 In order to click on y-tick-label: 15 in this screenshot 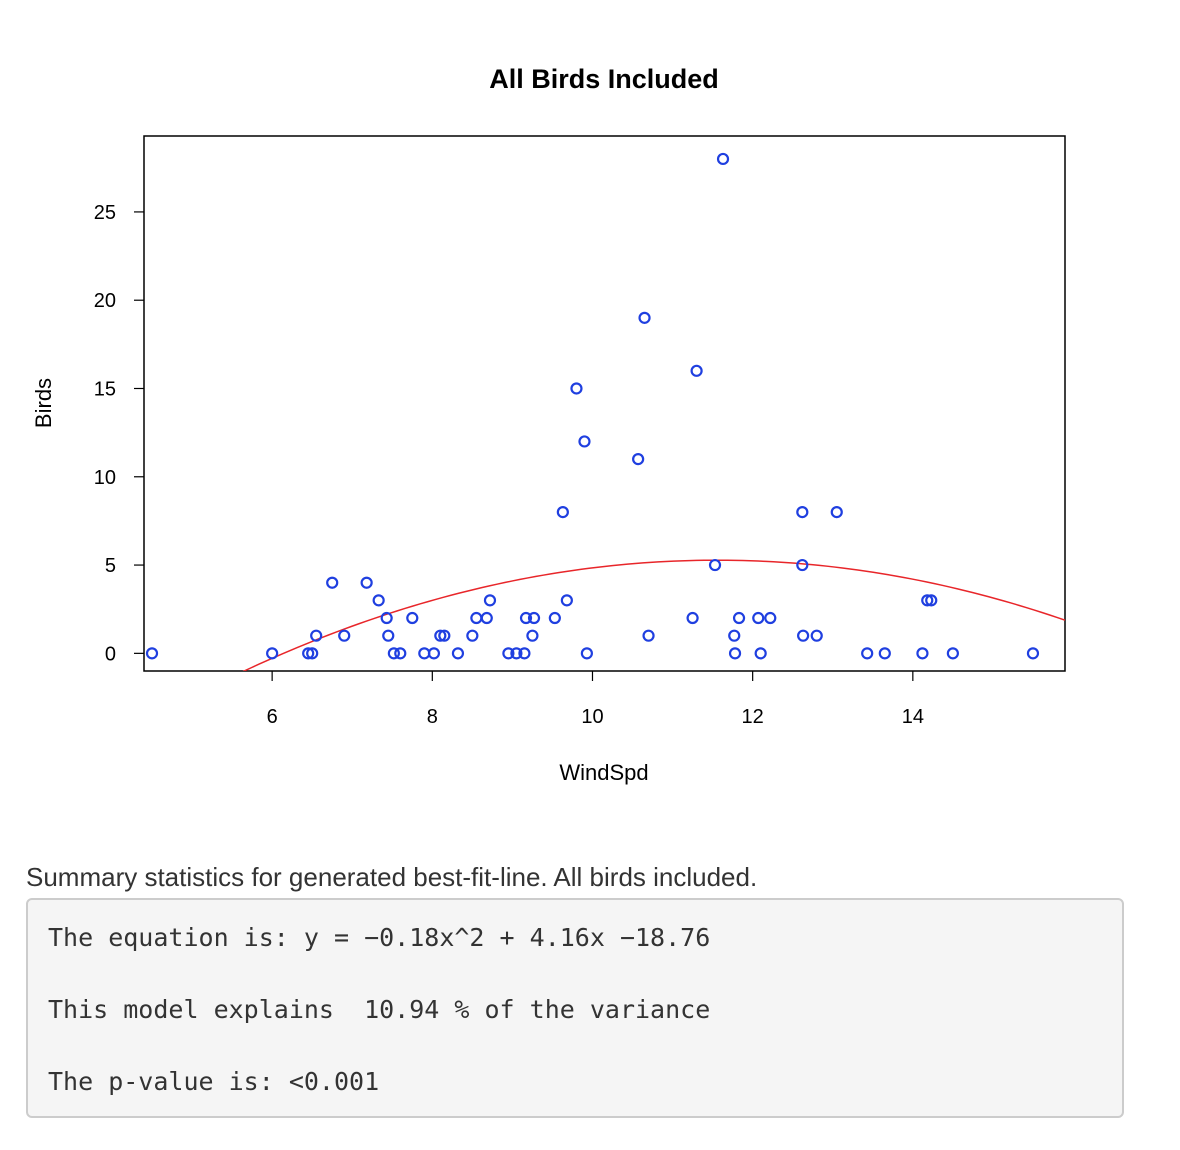, I will do `click(105, 389)`.